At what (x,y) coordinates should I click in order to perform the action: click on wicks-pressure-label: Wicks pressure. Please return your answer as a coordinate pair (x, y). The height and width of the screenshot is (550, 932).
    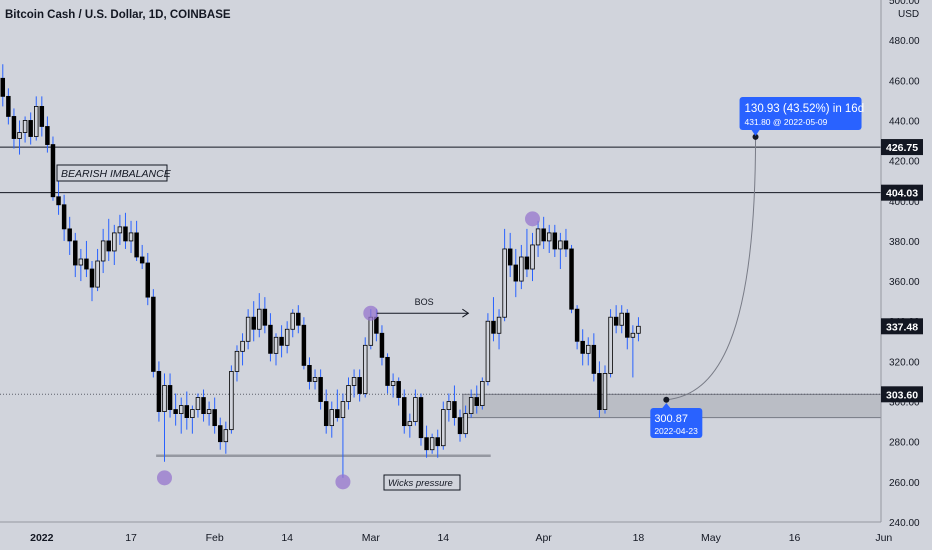
    Looking at the image, I should click on (422, 482).